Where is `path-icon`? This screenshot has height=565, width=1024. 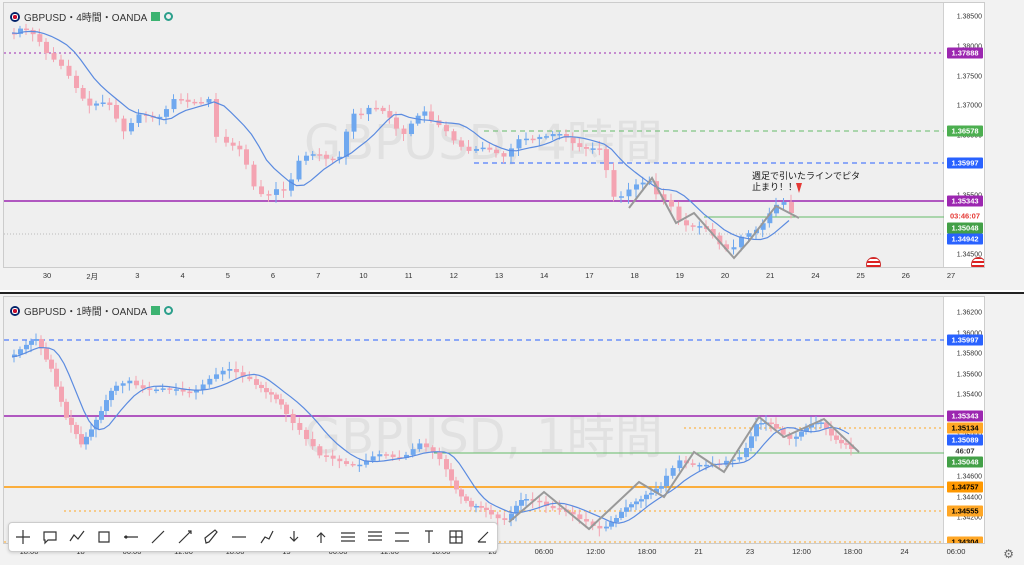
path-icon is located at coordinates (77, 537).